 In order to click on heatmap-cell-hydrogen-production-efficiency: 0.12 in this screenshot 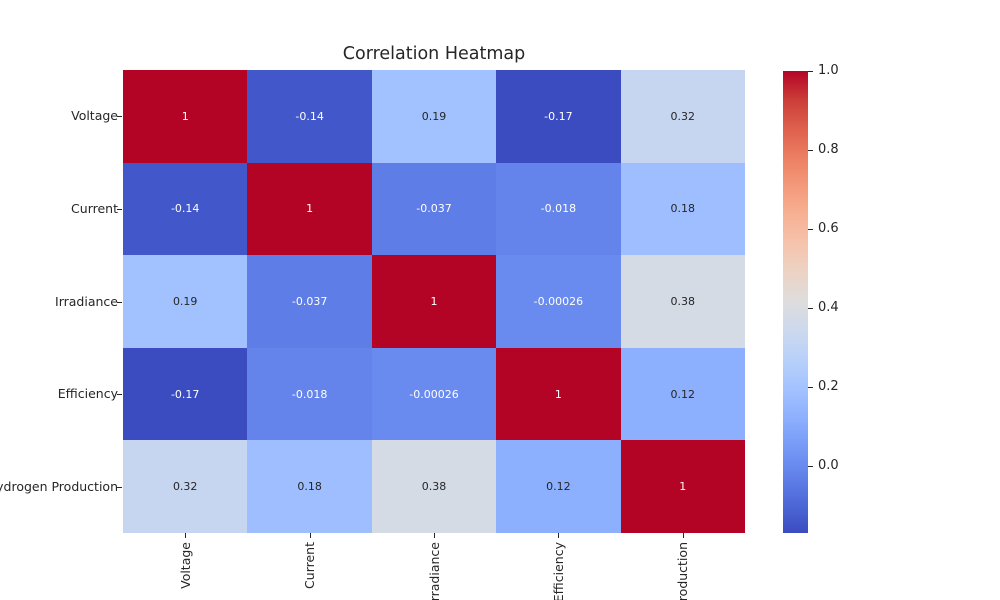, I will do `click(558, 486)`.